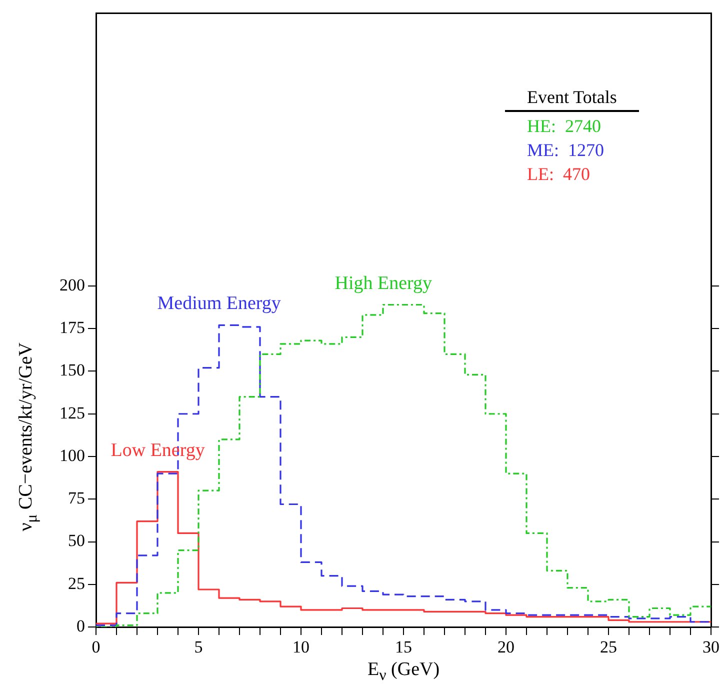 This screenshot has height=691, width=725. Describe the element at coordinates (608, 647) in the screenshot. I see `x-tick-label: 25` at that location.